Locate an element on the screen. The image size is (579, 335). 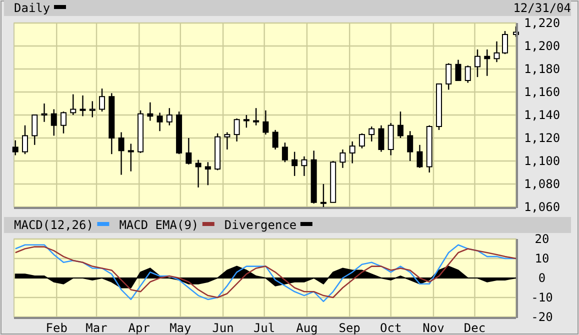
y-tick-label: 1,140 is located at coordinates (542, 115).